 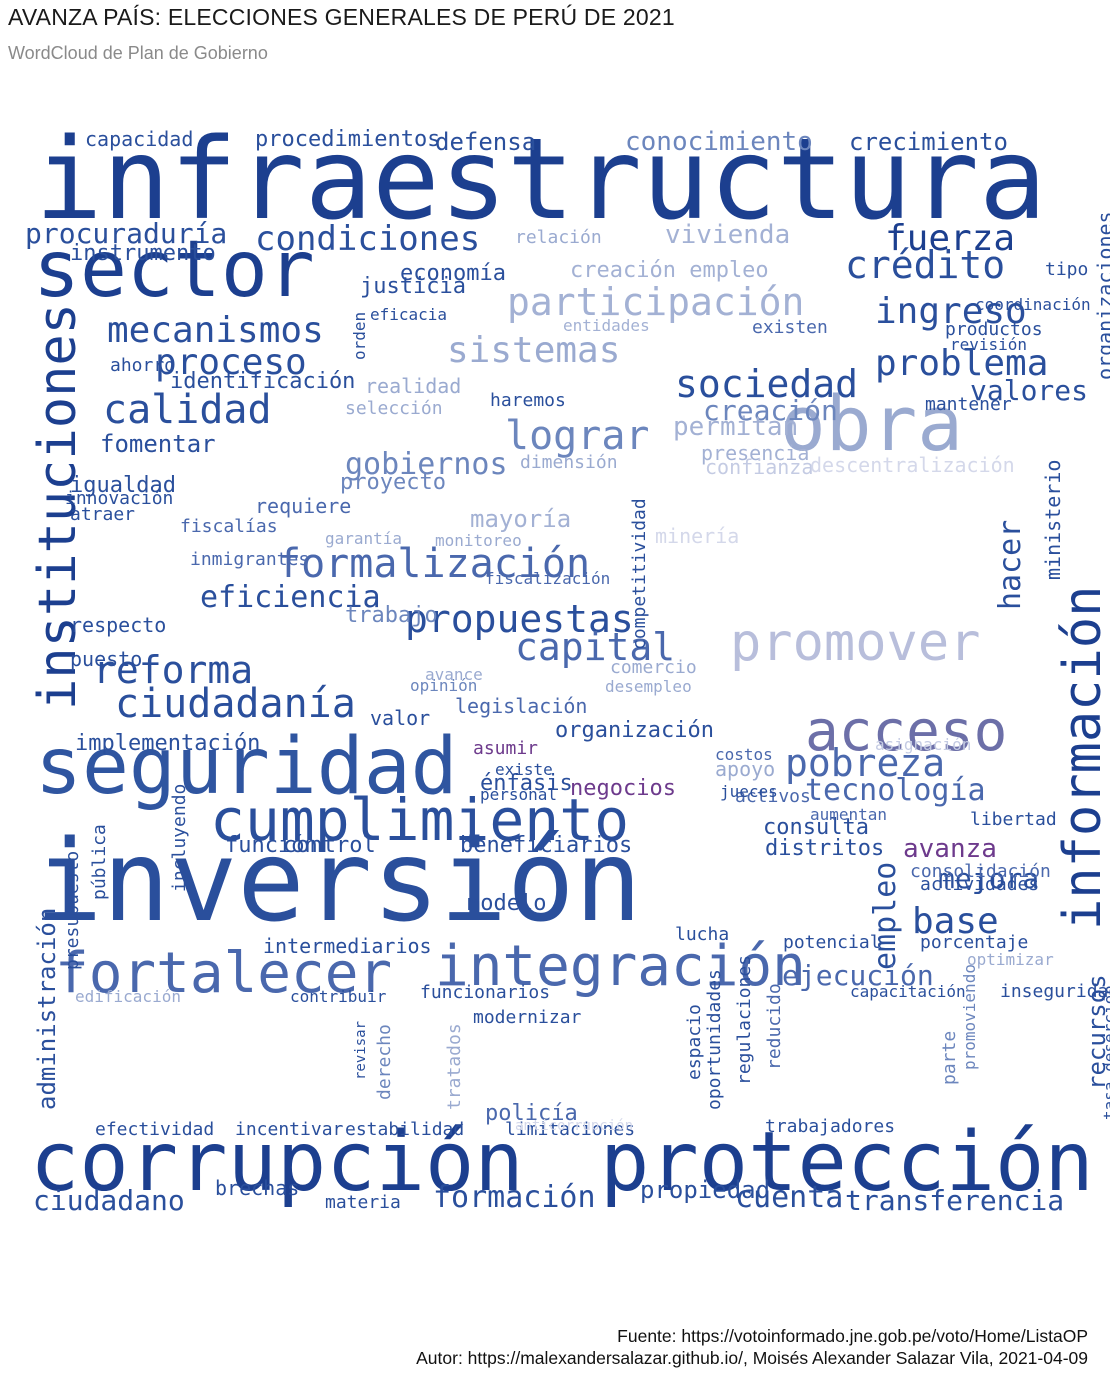 What do you see at coordinates (277, 1162) in the screenshot?
I see `word-4: corrupción` at bounding box center [277, 1162].